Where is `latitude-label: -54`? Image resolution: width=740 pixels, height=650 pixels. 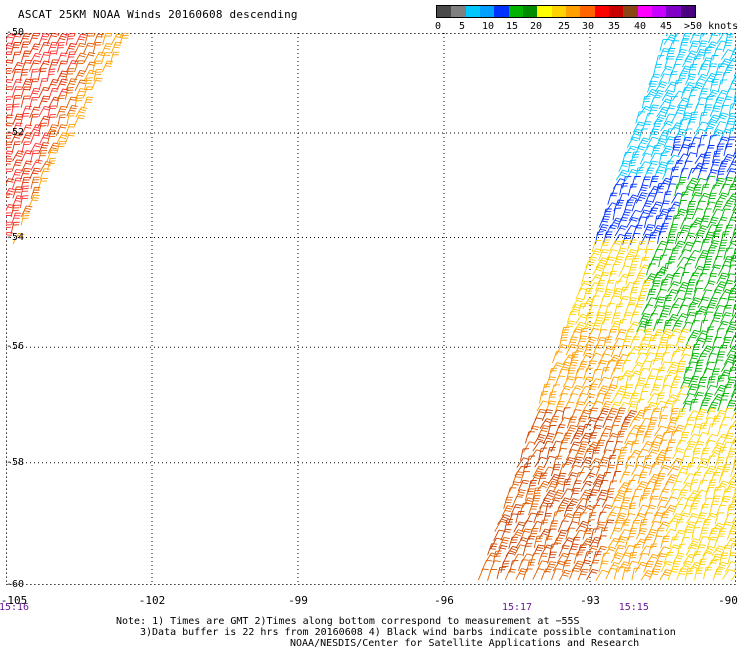
latitude-label: -54 is located at coordinates (15, 237).